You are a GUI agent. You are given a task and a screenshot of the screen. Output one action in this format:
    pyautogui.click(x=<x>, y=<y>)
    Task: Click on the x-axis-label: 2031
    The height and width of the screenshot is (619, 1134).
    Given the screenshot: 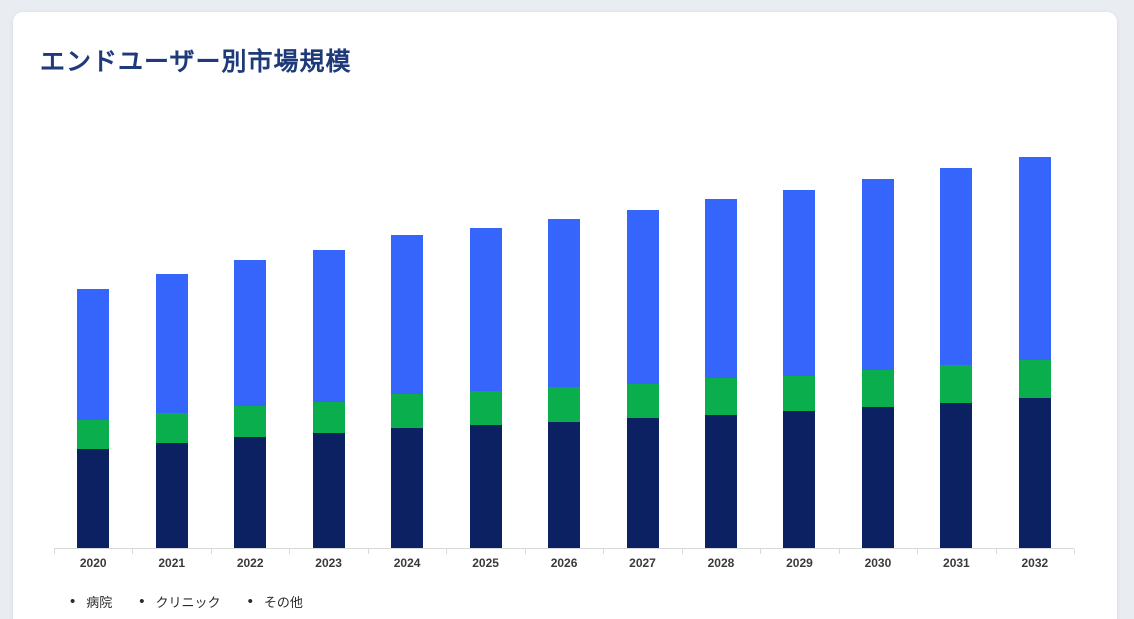 What is the action you would take?
    pyautogui.click(x=956, y=563)
    